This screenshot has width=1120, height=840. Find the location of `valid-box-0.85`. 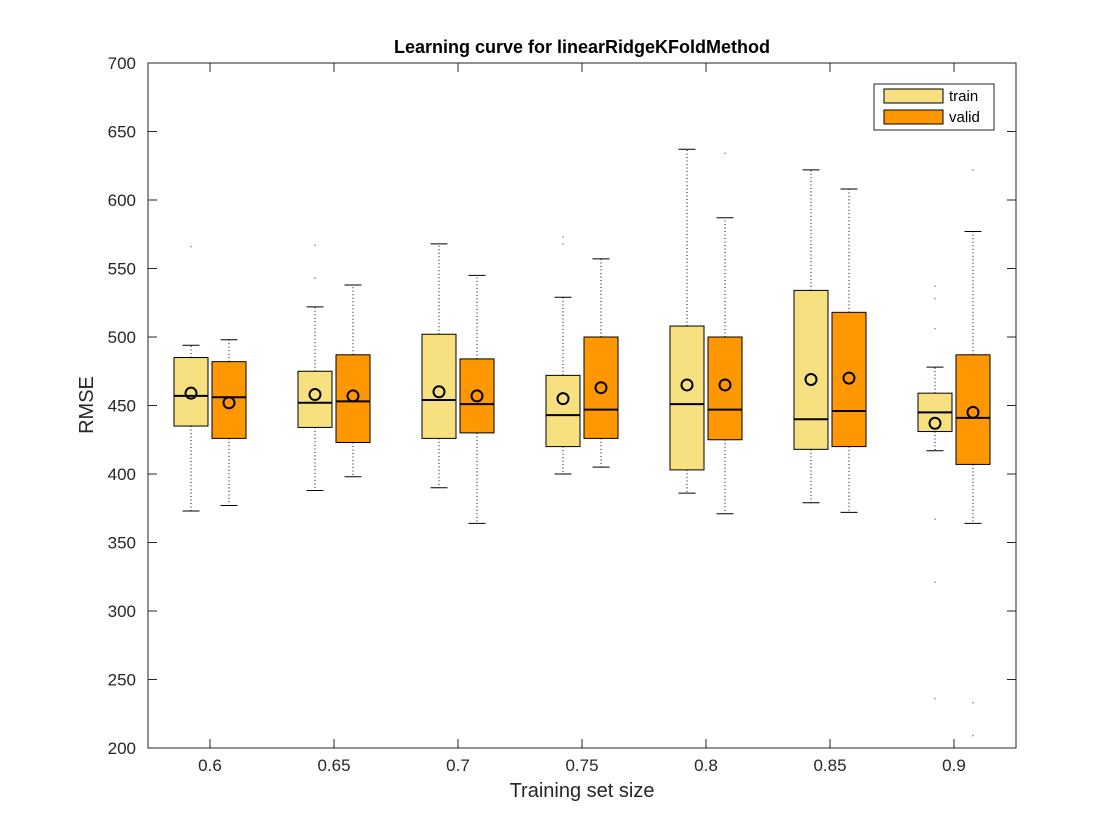

valid-box-0.85 is located at coordinates (849, 350).